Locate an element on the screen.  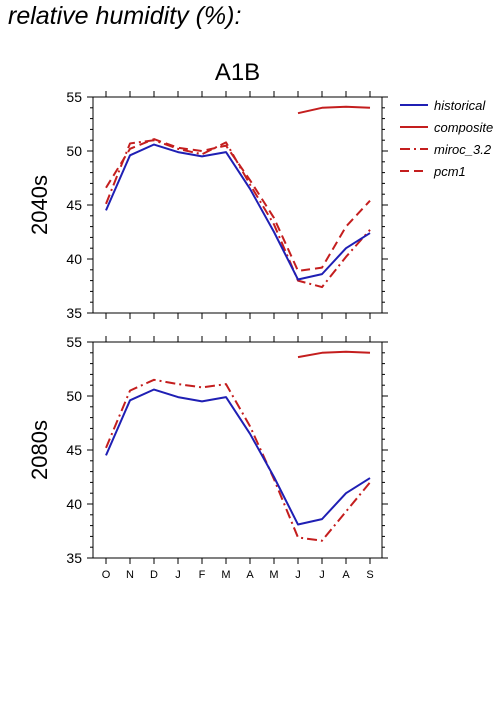
panel-label-2040s: 2040s is located at coordinates (39, 205).